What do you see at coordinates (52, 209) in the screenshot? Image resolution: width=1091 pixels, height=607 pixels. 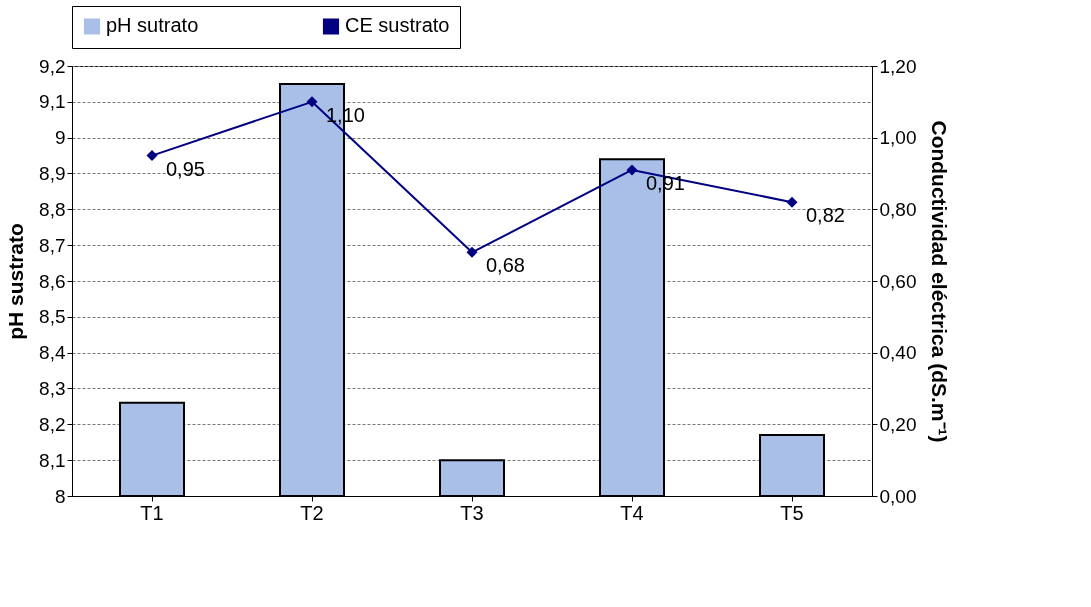 I see `y-tick-label: 8,8` at bounding box center [52, 209].